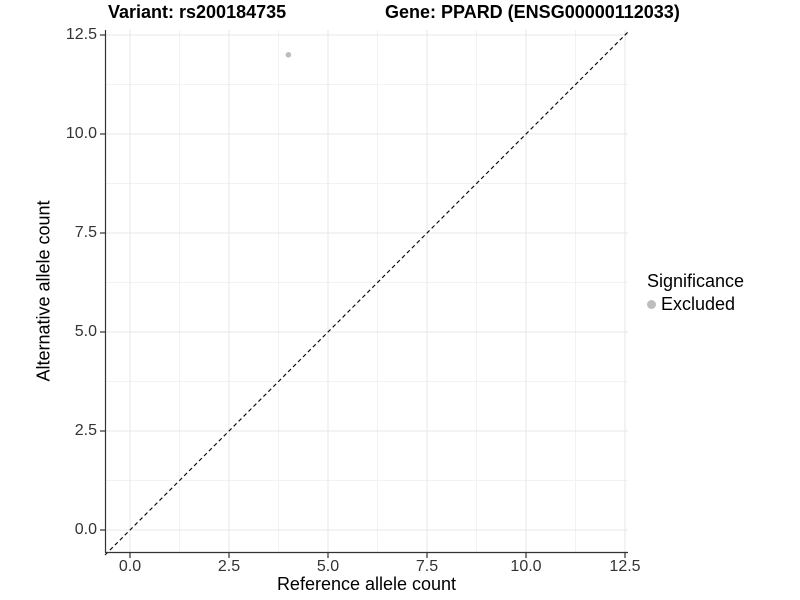  What do you see at coordinates (85, 529) in the screenshot?
I see `y-tick-label: 0.0` at bounding box center [85, 529].